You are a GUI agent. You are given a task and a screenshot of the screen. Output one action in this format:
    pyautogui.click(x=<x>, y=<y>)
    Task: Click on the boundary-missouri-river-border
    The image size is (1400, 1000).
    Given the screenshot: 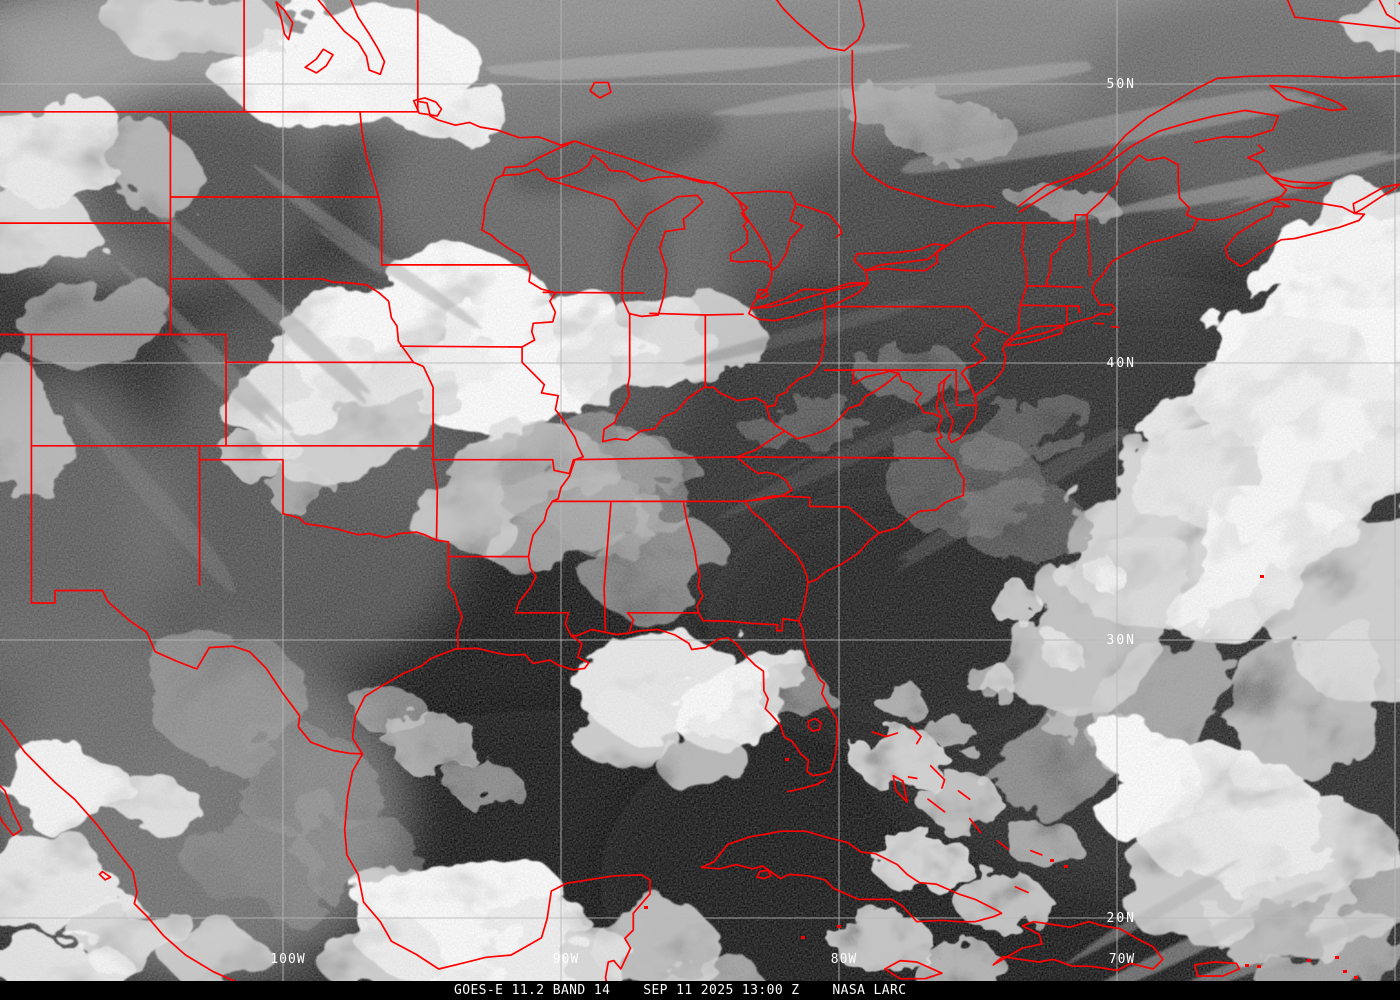 What is the action you would take?
    pyautogui.click(x=406, y=376)
    